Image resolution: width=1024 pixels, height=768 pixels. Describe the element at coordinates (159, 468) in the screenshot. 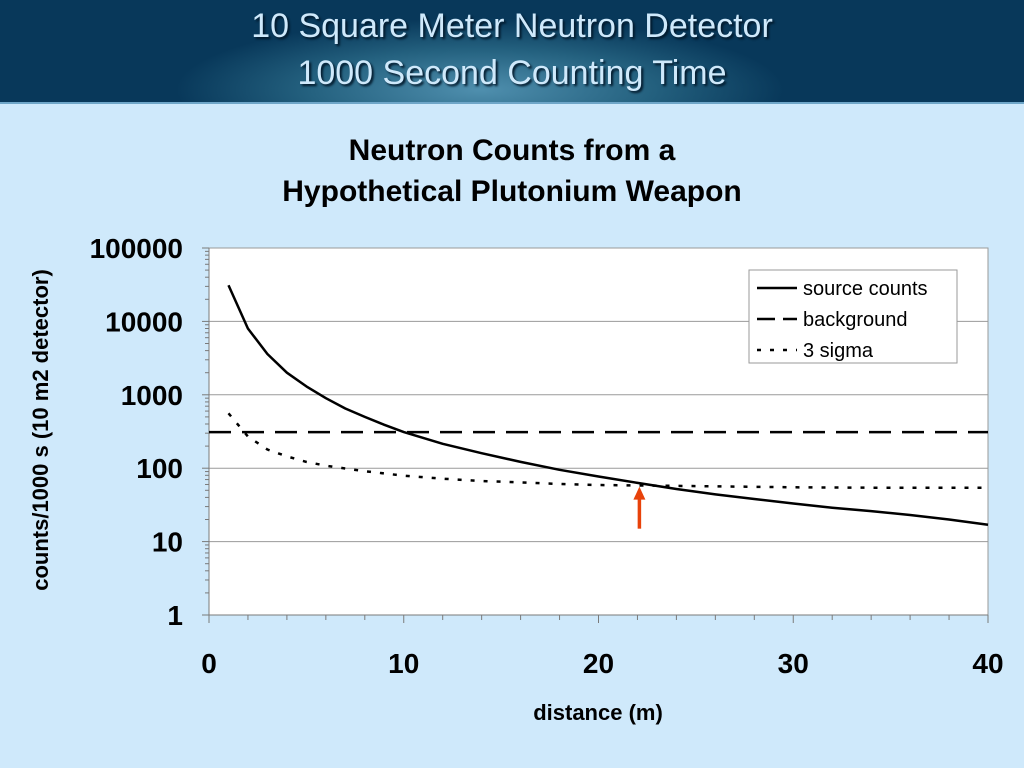

I see `y-tick-label: 100` at that location.